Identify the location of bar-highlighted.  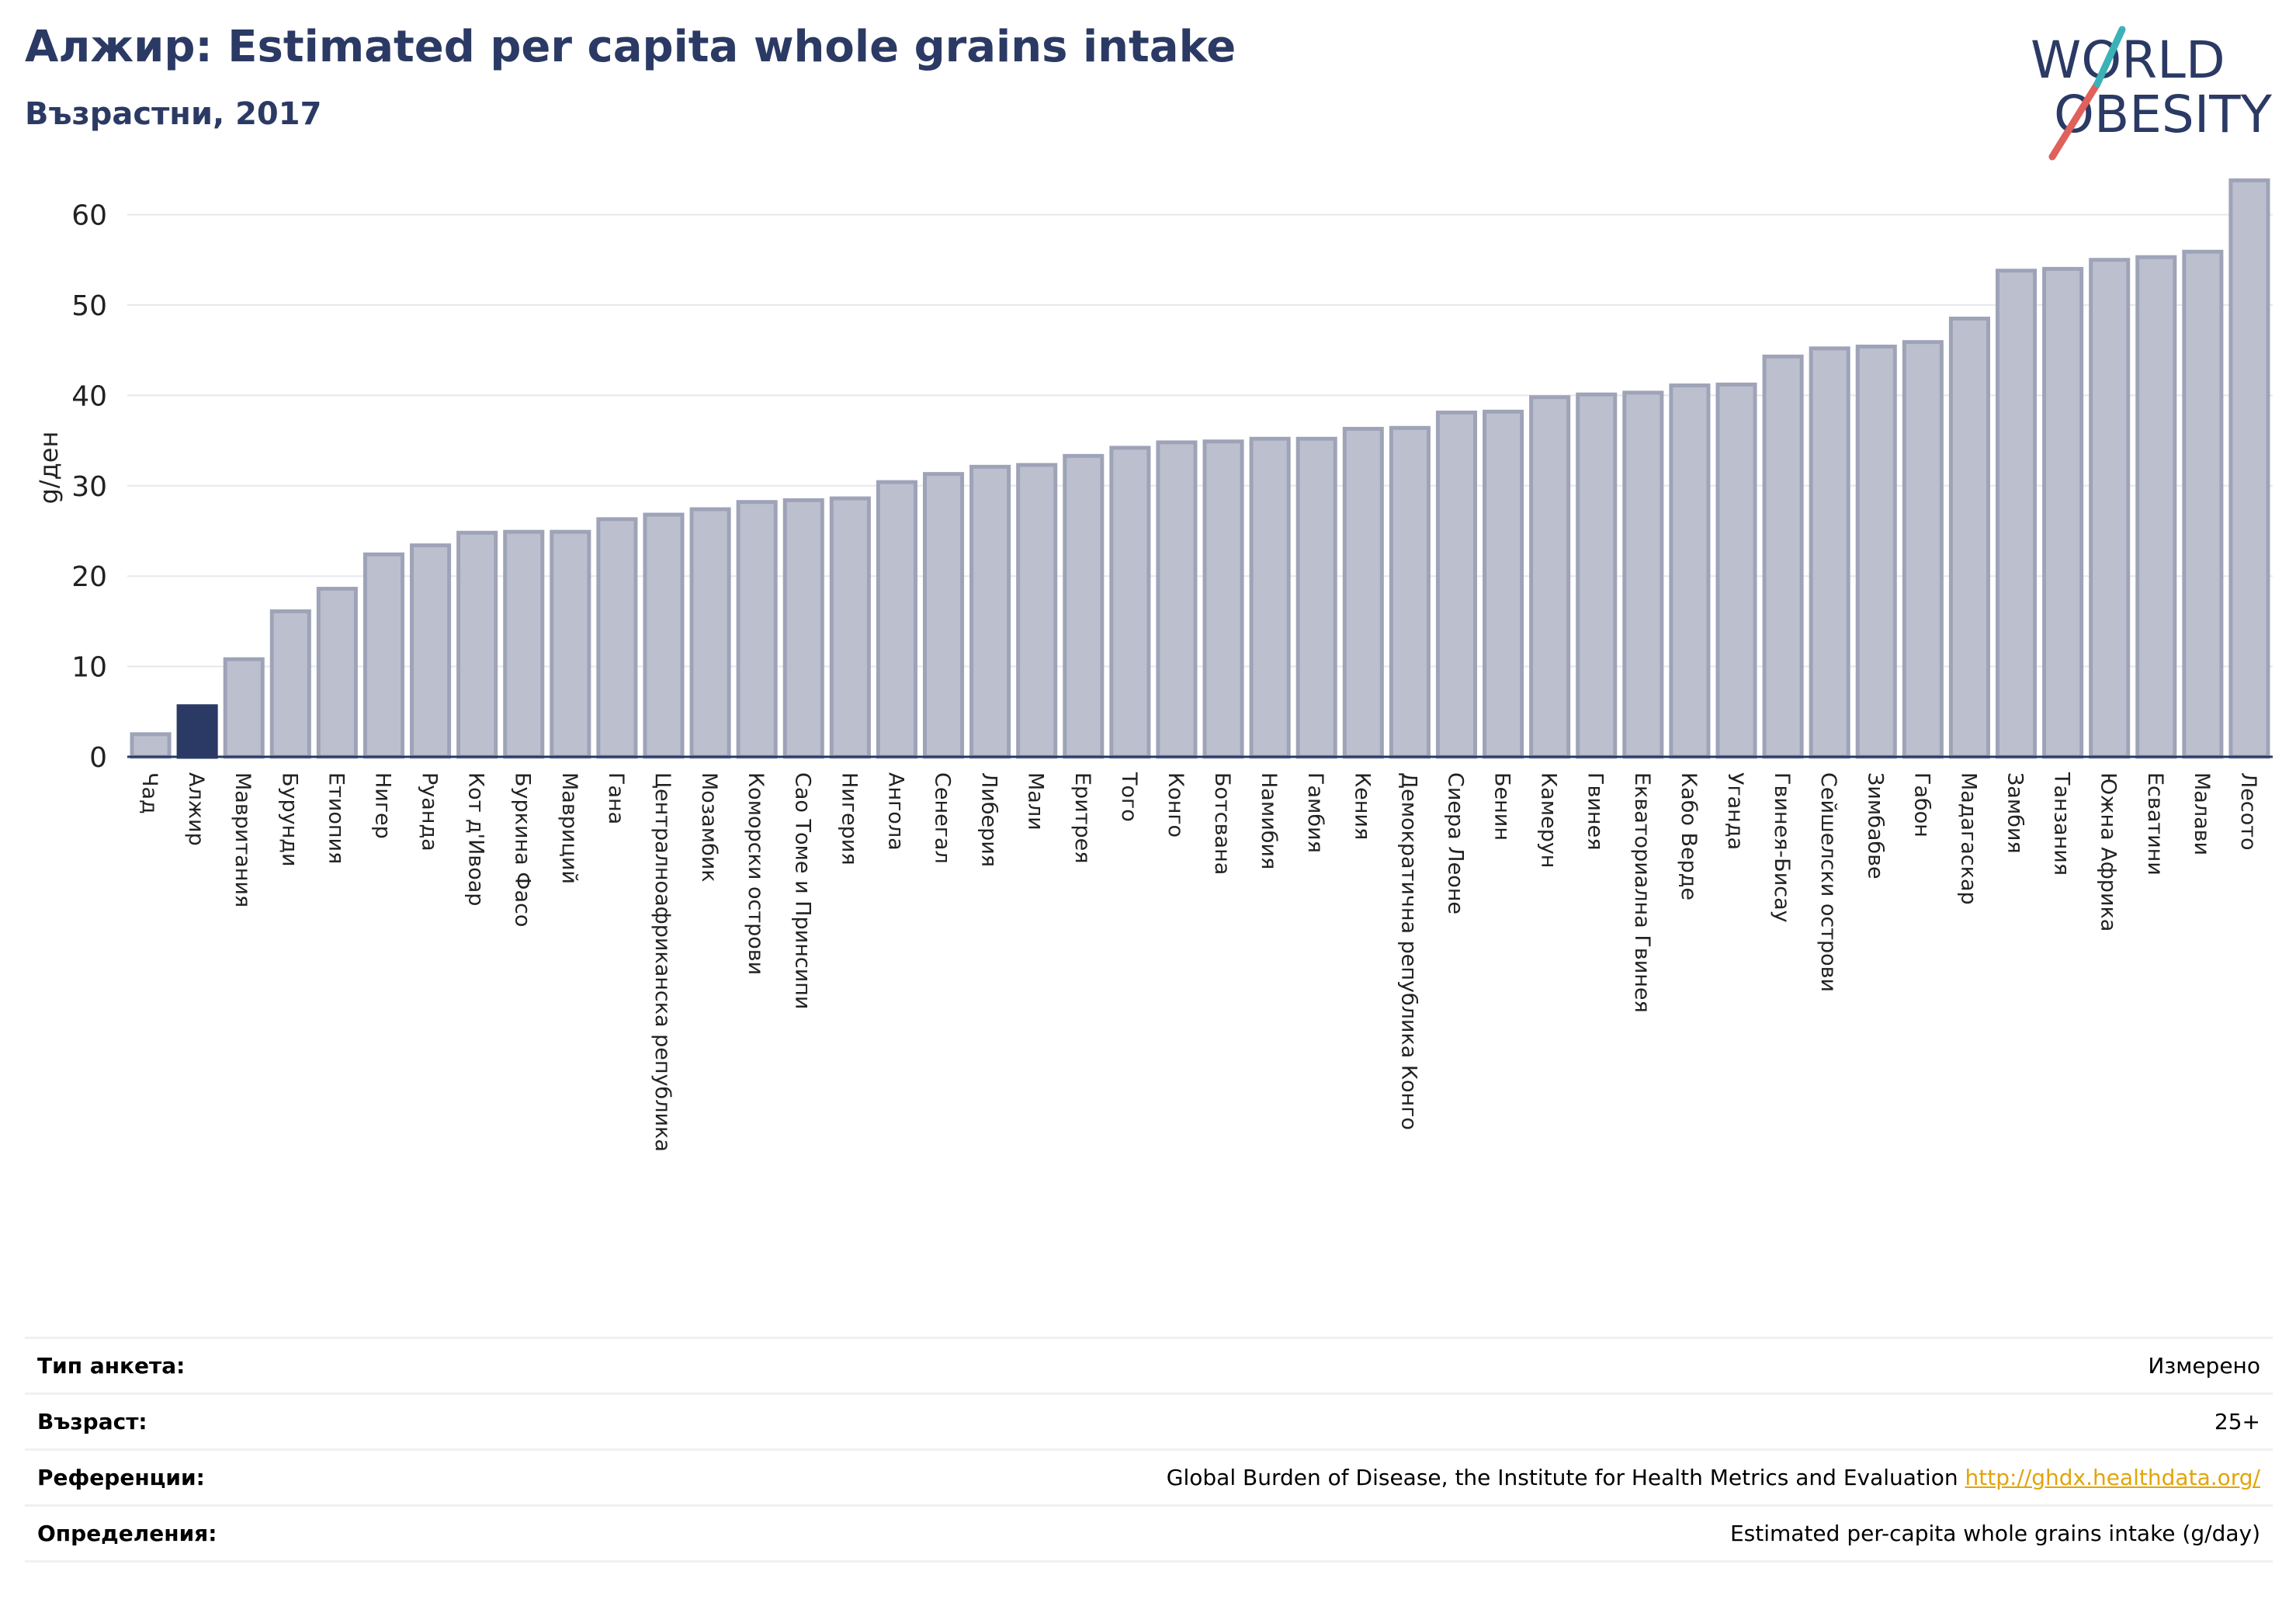
(197, 731).